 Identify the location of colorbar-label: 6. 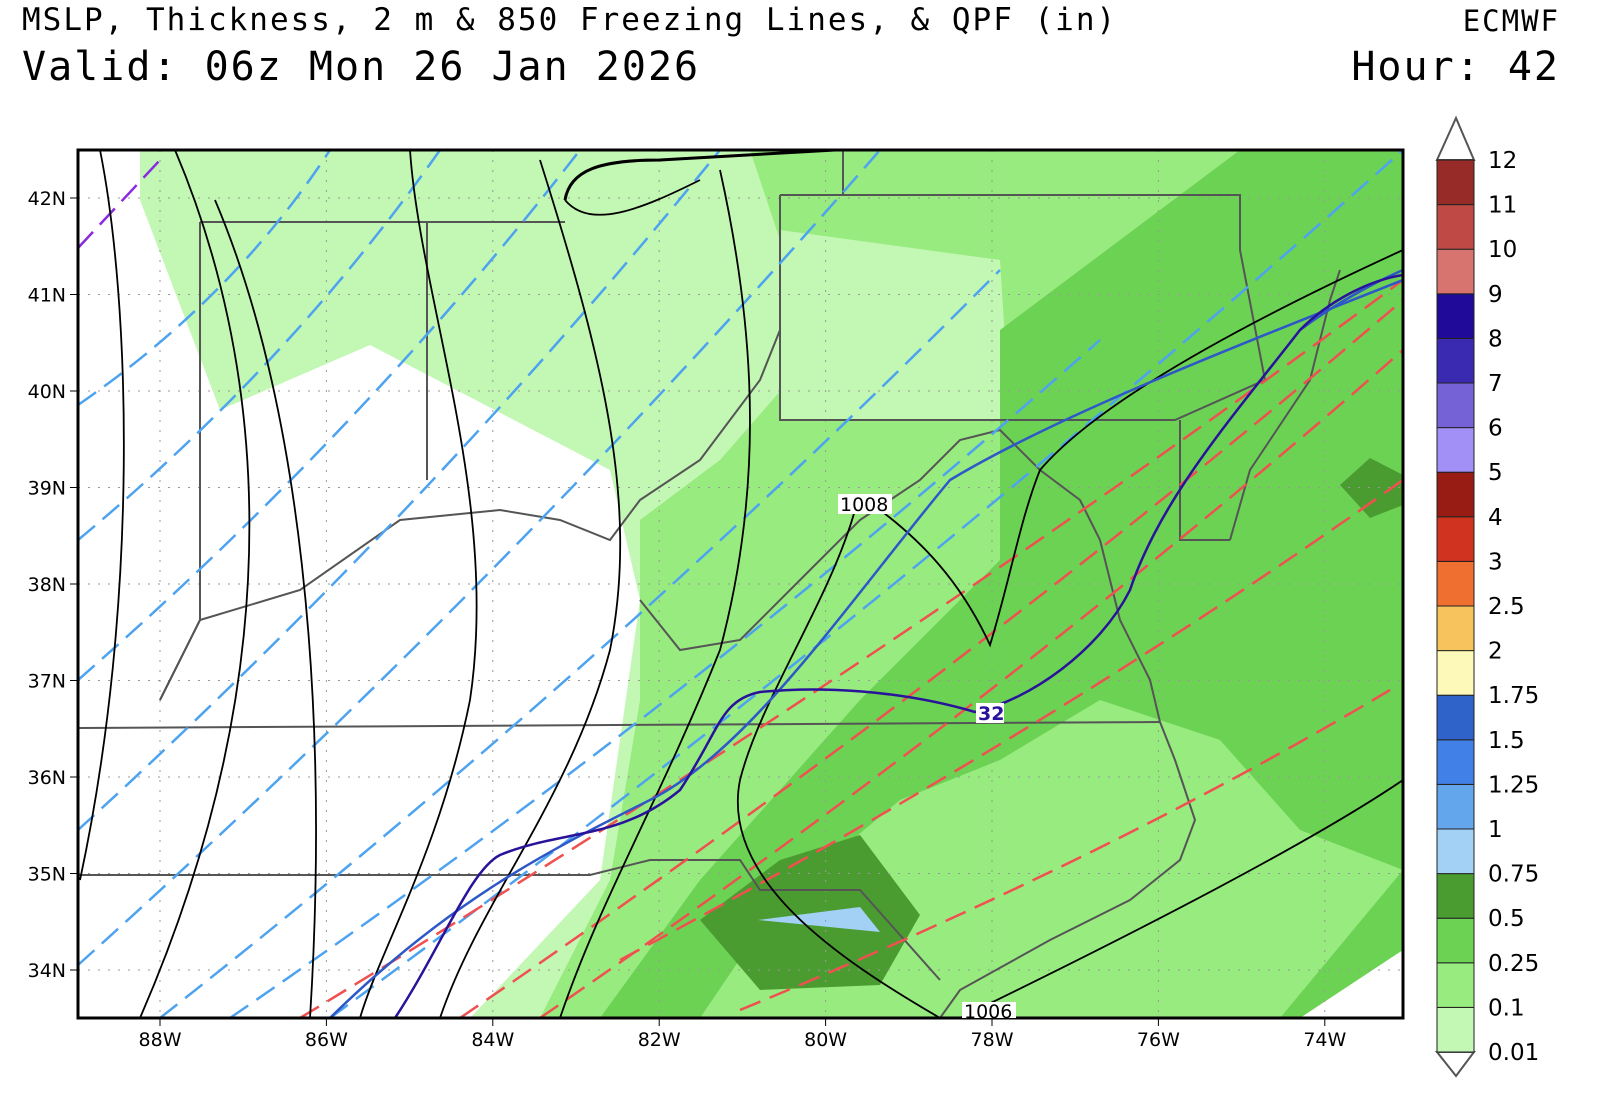
(1495, 429).